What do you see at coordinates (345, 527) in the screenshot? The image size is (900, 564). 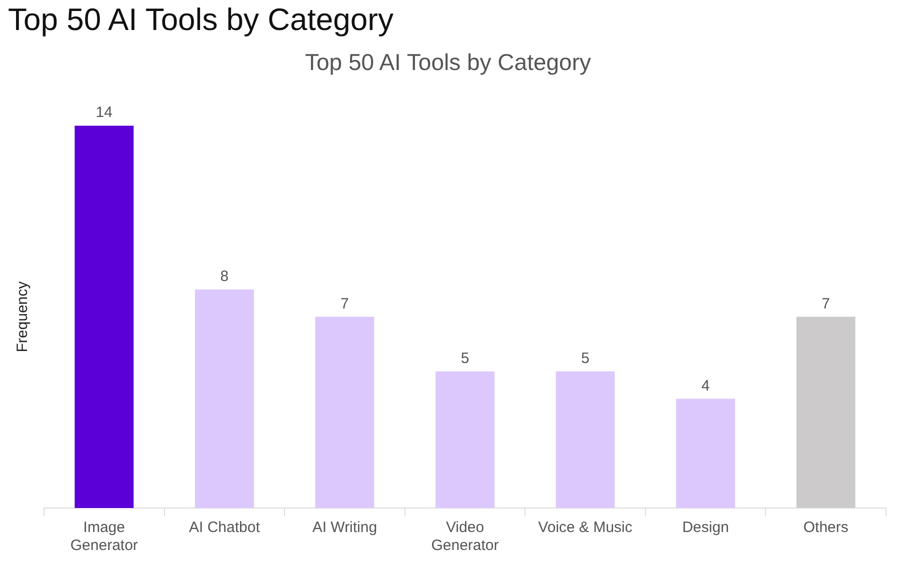 I see `x-tick-label: AI Writing` at bounding box center [345, 527].